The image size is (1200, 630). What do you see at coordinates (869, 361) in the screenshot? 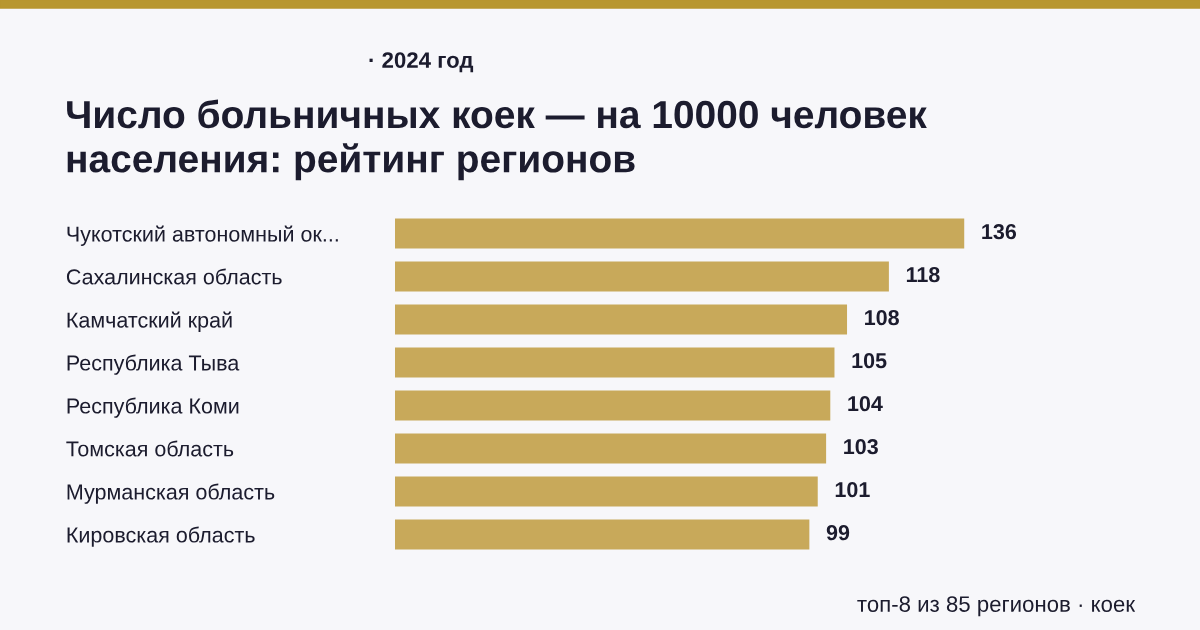
I see `data-label: 105` at bounding box center [869, 361].